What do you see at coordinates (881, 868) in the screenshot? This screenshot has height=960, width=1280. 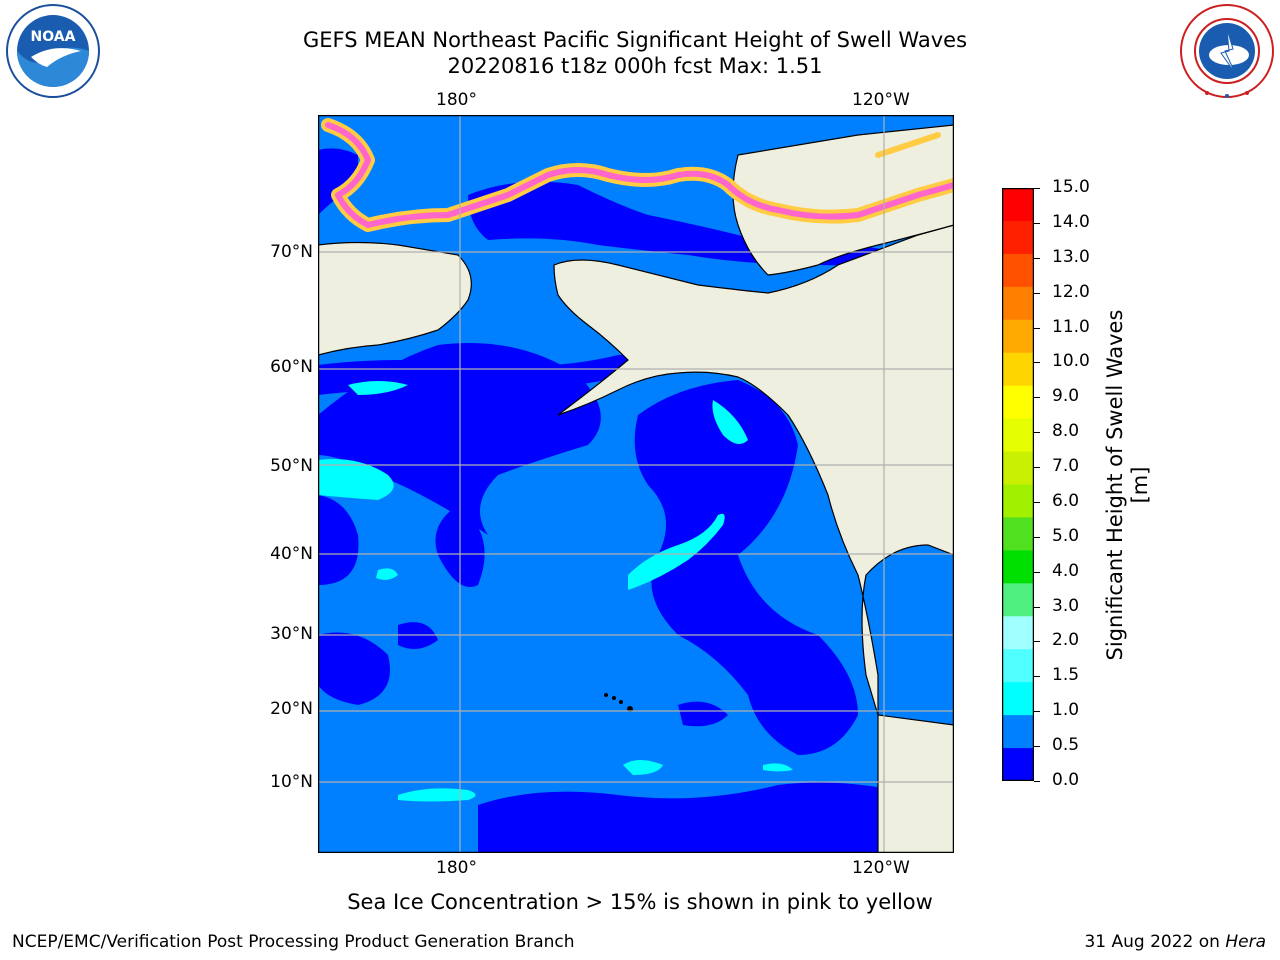 I see `lon-tick-bottom-120w: 120°W` at bounding box center [881, 868].